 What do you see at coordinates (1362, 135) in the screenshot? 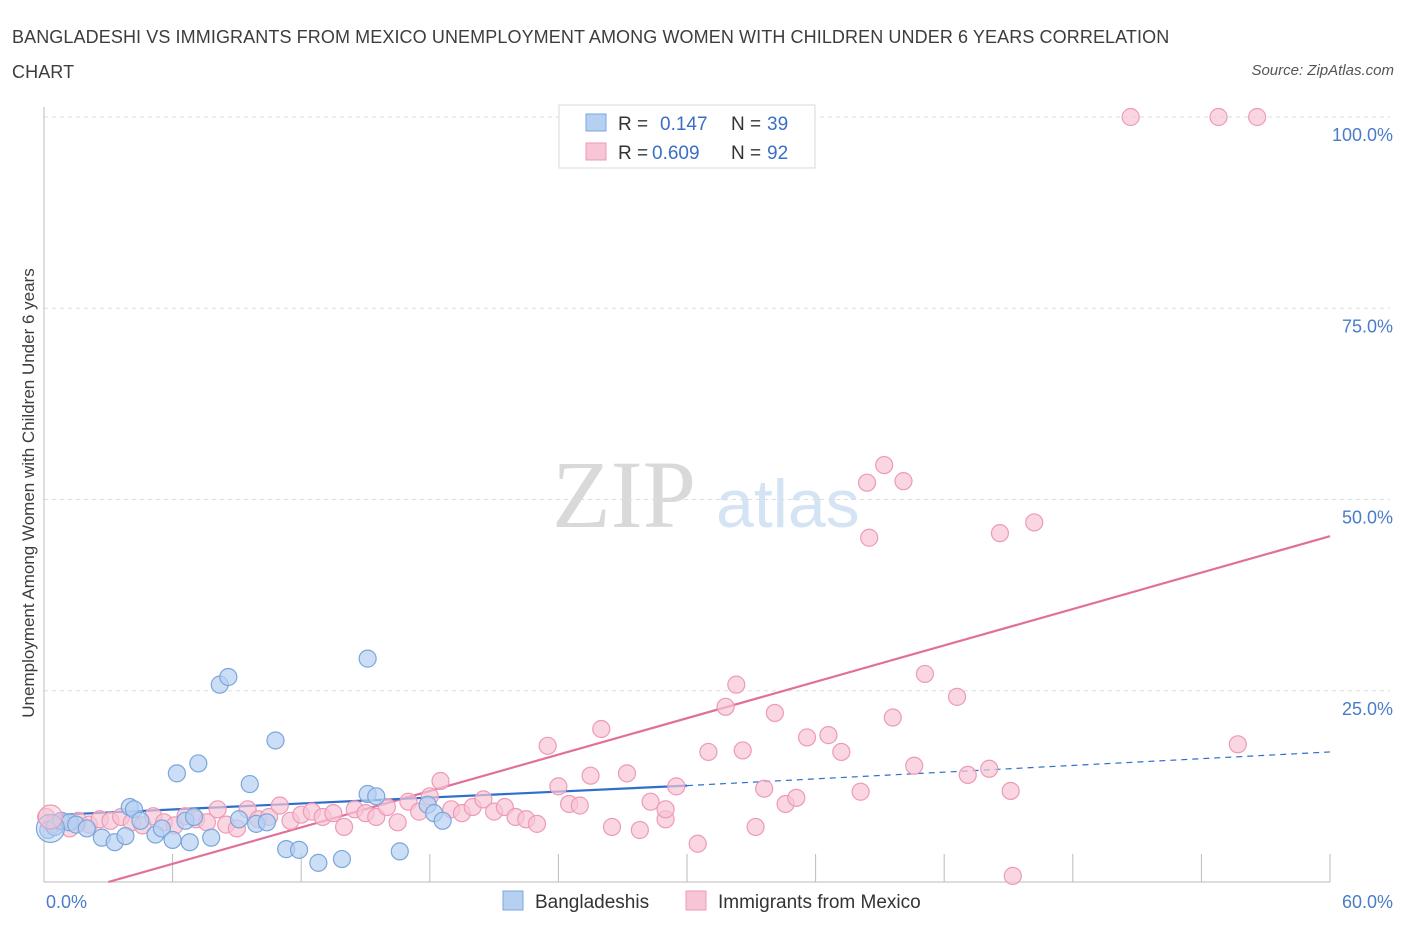
I see `y-tick-label: 100.0%` at bounding box center [1362, 135].